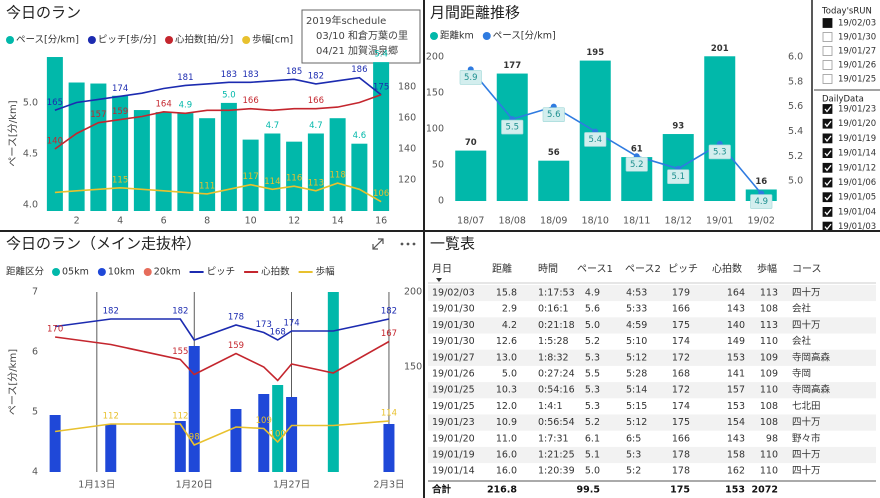  What do you see at coordinates (264, 325) in the screenshot?
I see `data-label: 173` at bounding box center [264, 325].